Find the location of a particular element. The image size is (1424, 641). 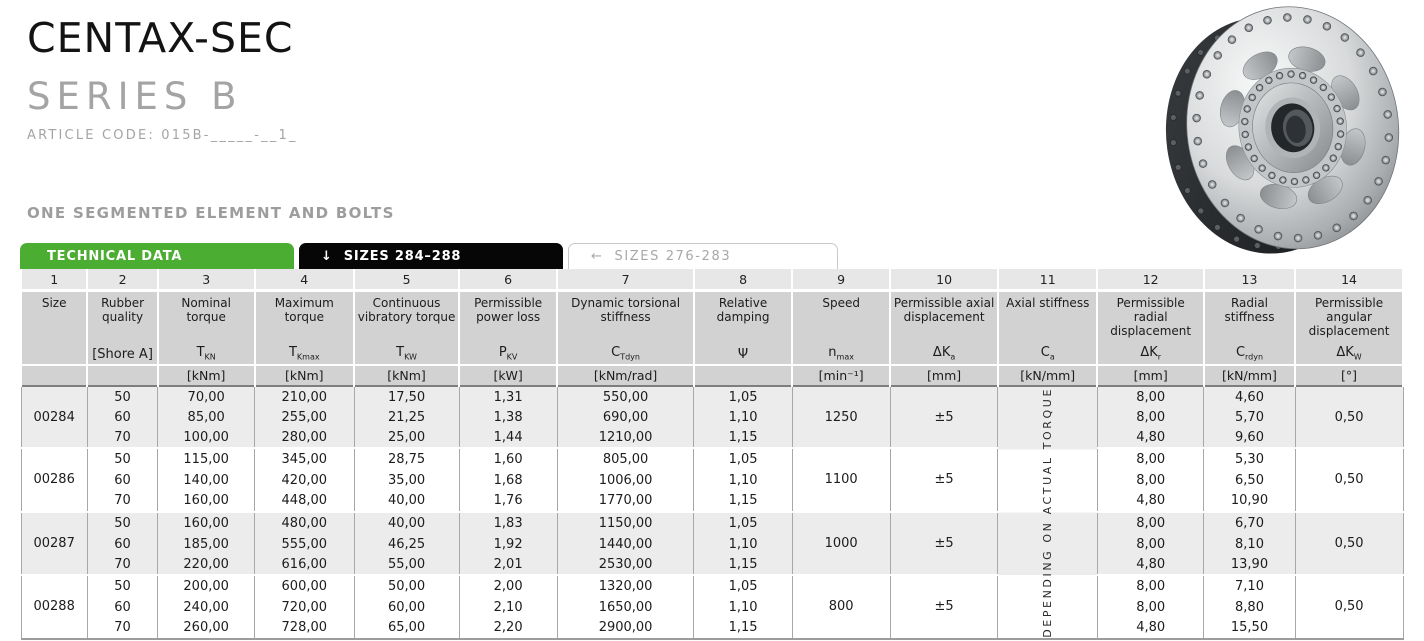

cell-torsional-stiffness: 1770,00 is located at coordinates (625, 501).